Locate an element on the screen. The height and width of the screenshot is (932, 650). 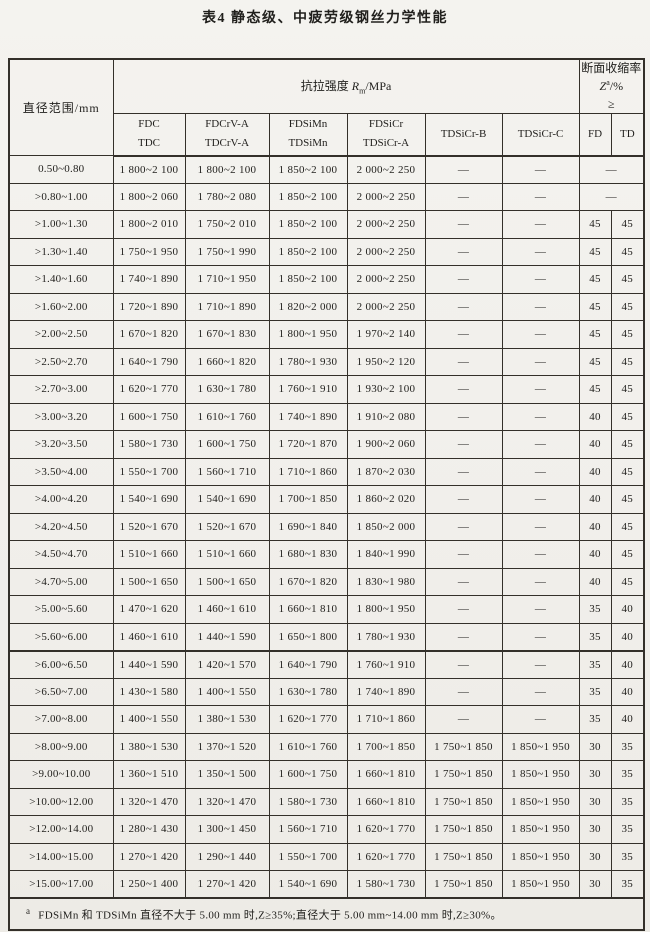
cell-tensile-0: 1 380~1 530 is located at coordinates (149, 747).